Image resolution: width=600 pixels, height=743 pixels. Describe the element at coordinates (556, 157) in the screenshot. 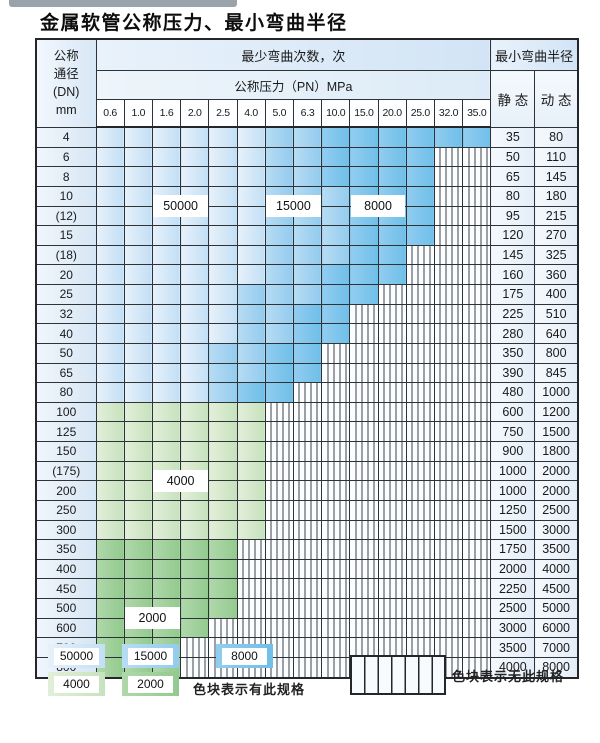

I see `dynamic-radius-value: 110` at that location.